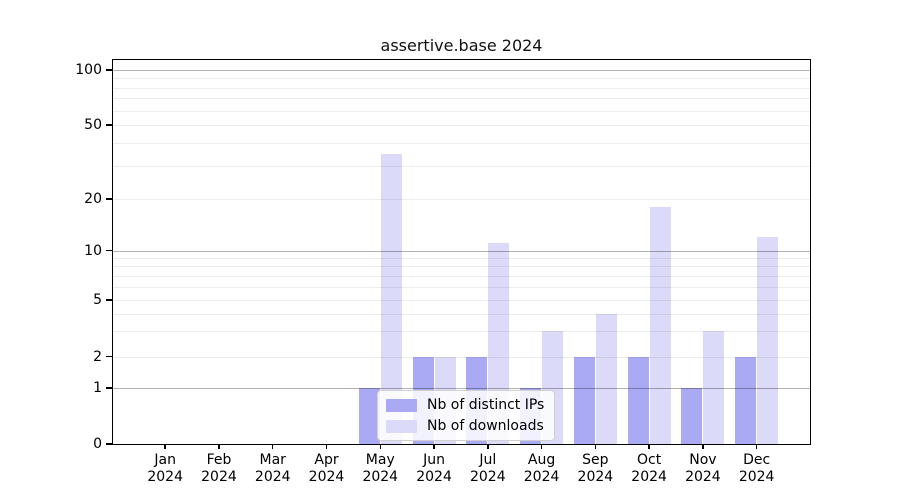 The width and height of the screenshot is (900, 500). I want to click on y-tick-label-100: 100, so click(88, 70).